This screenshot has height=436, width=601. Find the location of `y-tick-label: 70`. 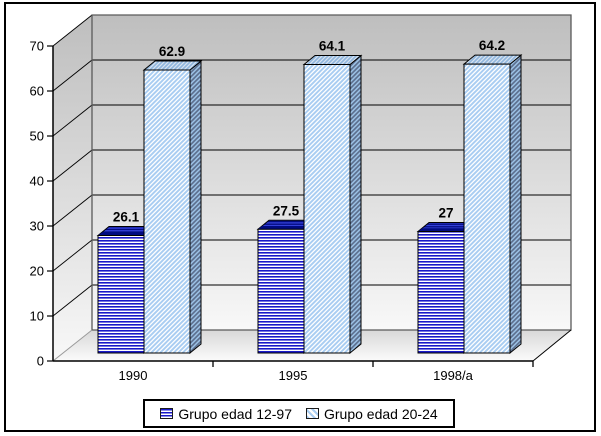

y-tick-label: 70 is located at coordinates (37, 46).